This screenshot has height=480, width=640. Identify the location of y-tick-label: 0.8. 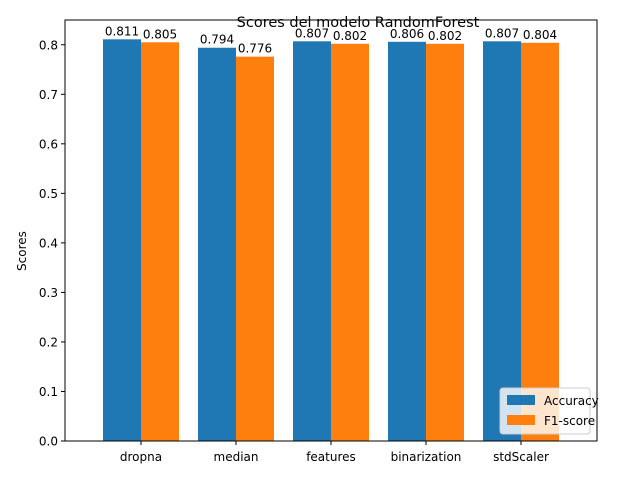
(48, 45).